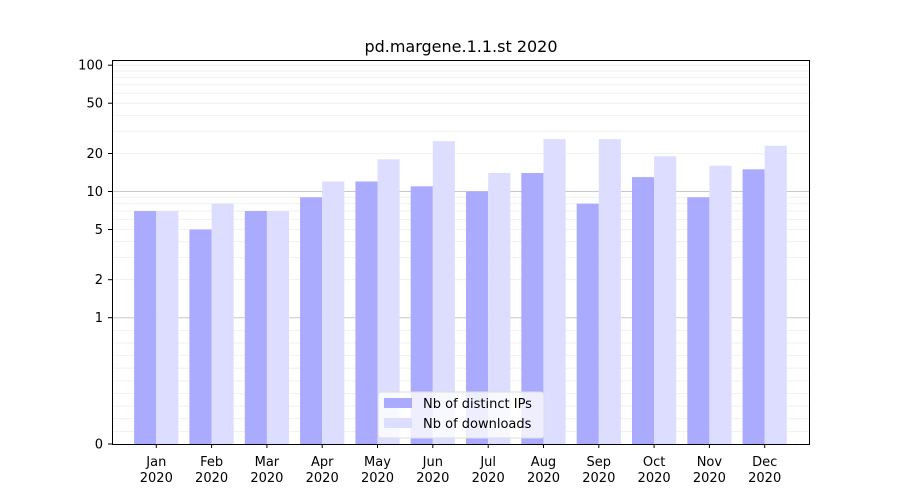 The width and height of the screenshot is (900, 500). Describe the element at coordinates (488, 470) in the screenshot. I see `x-tick-label: Jul 2020` at that location.